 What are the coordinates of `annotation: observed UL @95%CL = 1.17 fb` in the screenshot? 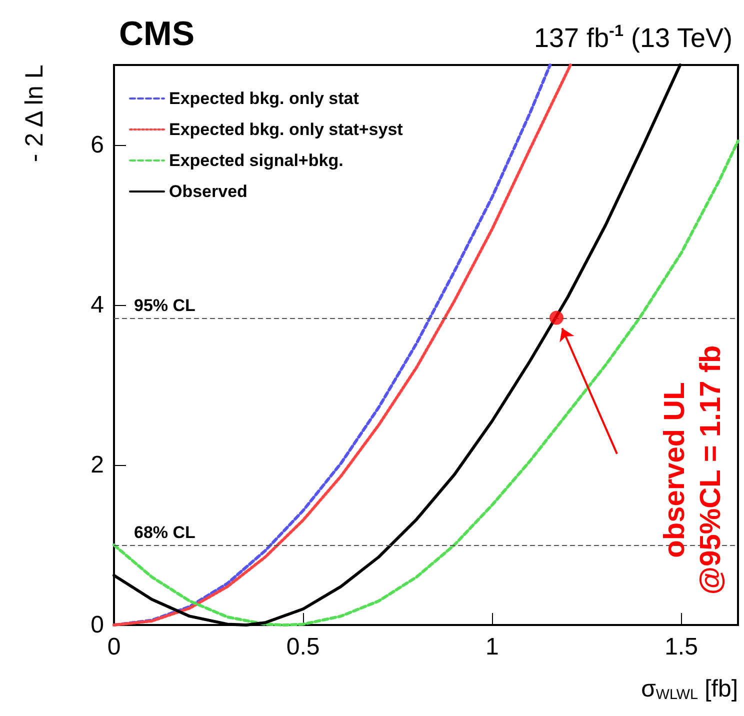 It's located at (693, 470).